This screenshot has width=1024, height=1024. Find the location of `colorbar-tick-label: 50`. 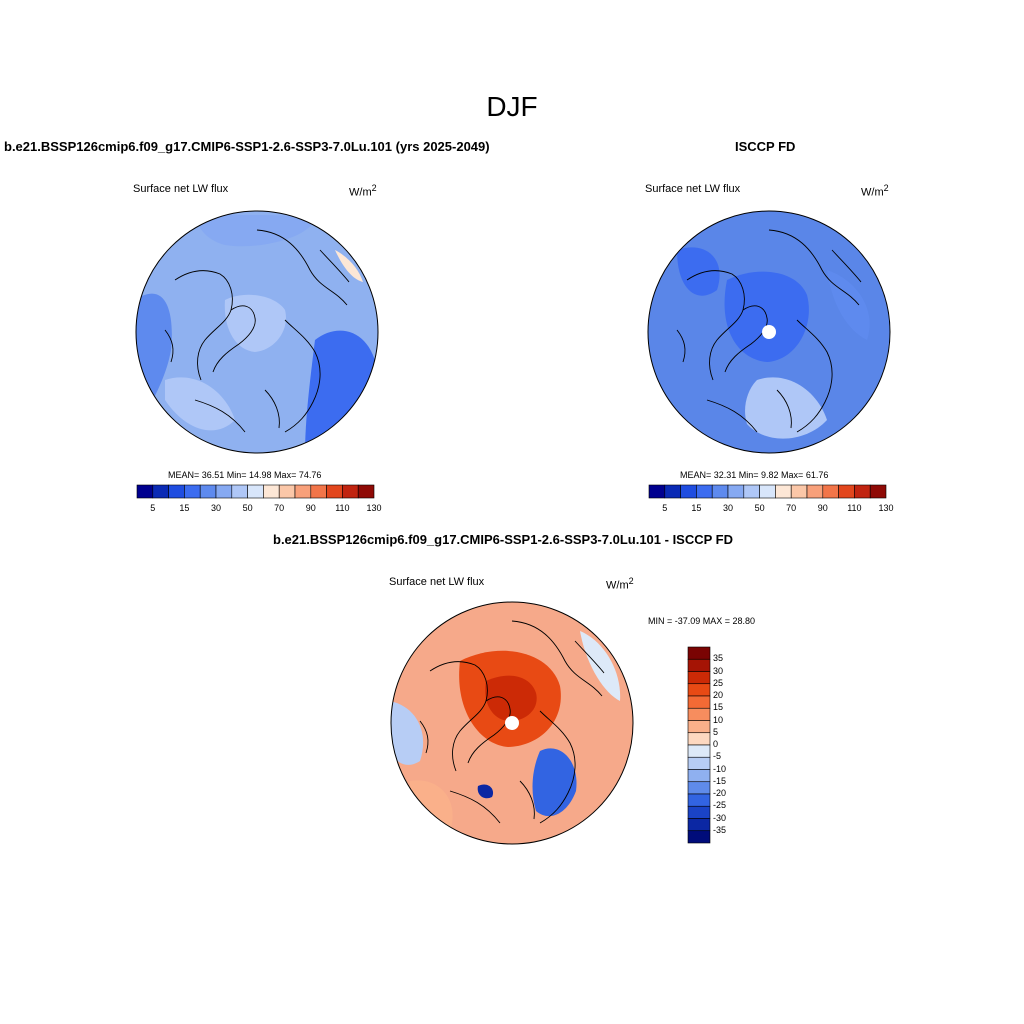

colorbar-tick-label: 50 is located at coordinates (759, 508).